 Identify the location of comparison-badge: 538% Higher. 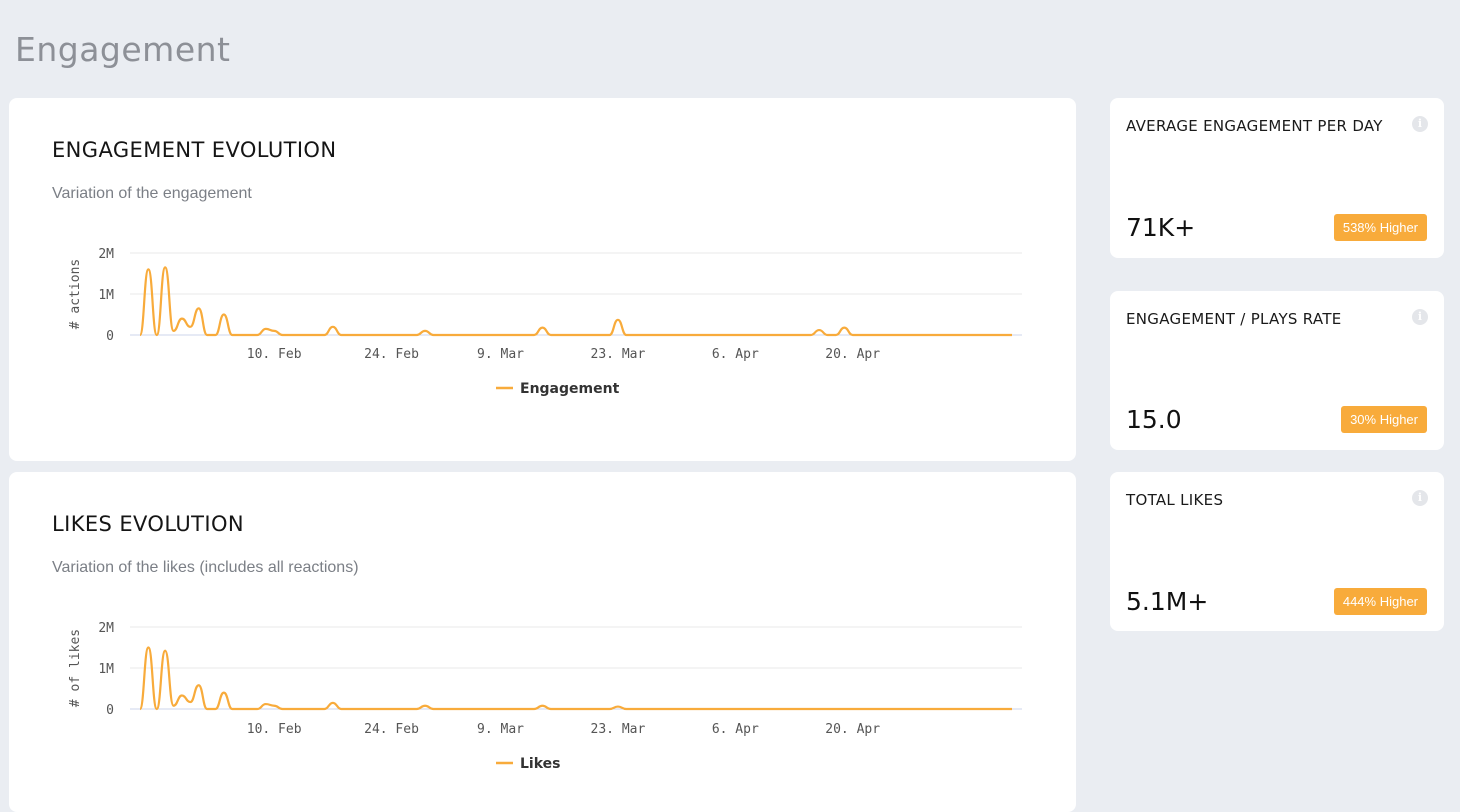
(1380, 227).